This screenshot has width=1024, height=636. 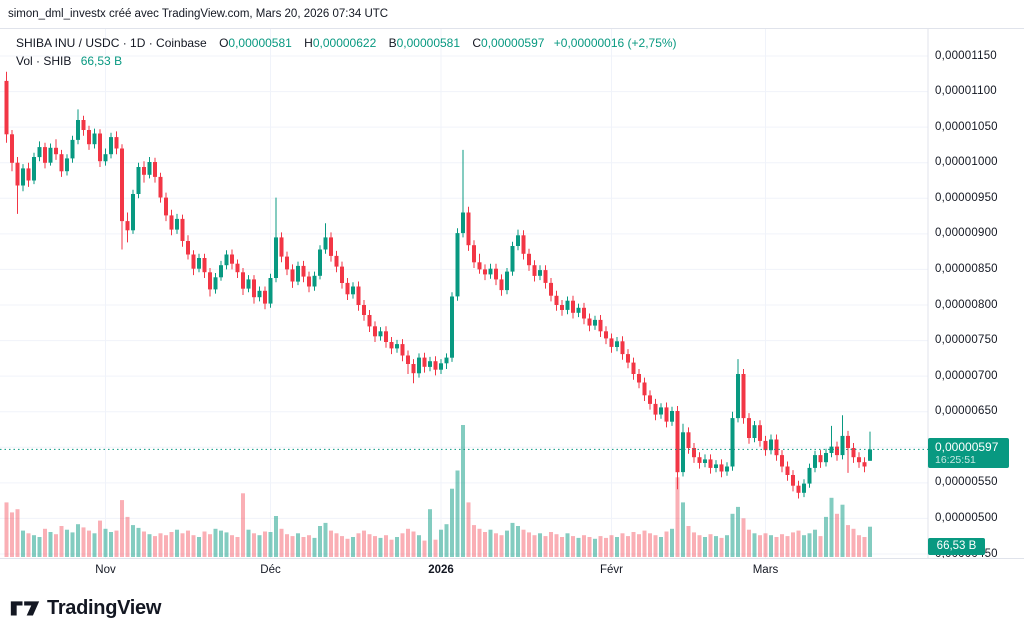 I want to click on current-price-label: 0,00000597 16:25:51, so click(x=968, y=453).